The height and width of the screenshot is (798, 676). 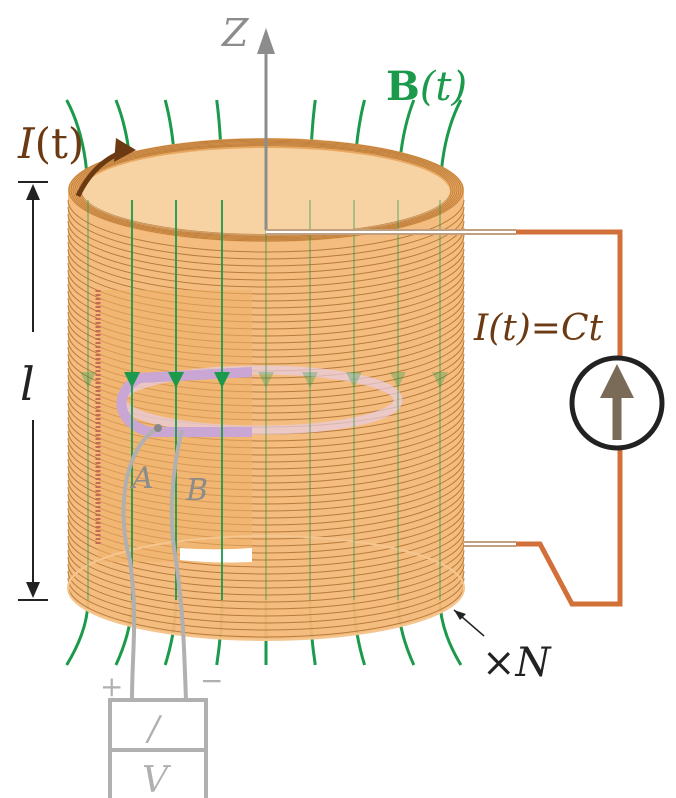 I want to click on voltmeter-assembly: A B + − / V, so click(x=161, y=611).